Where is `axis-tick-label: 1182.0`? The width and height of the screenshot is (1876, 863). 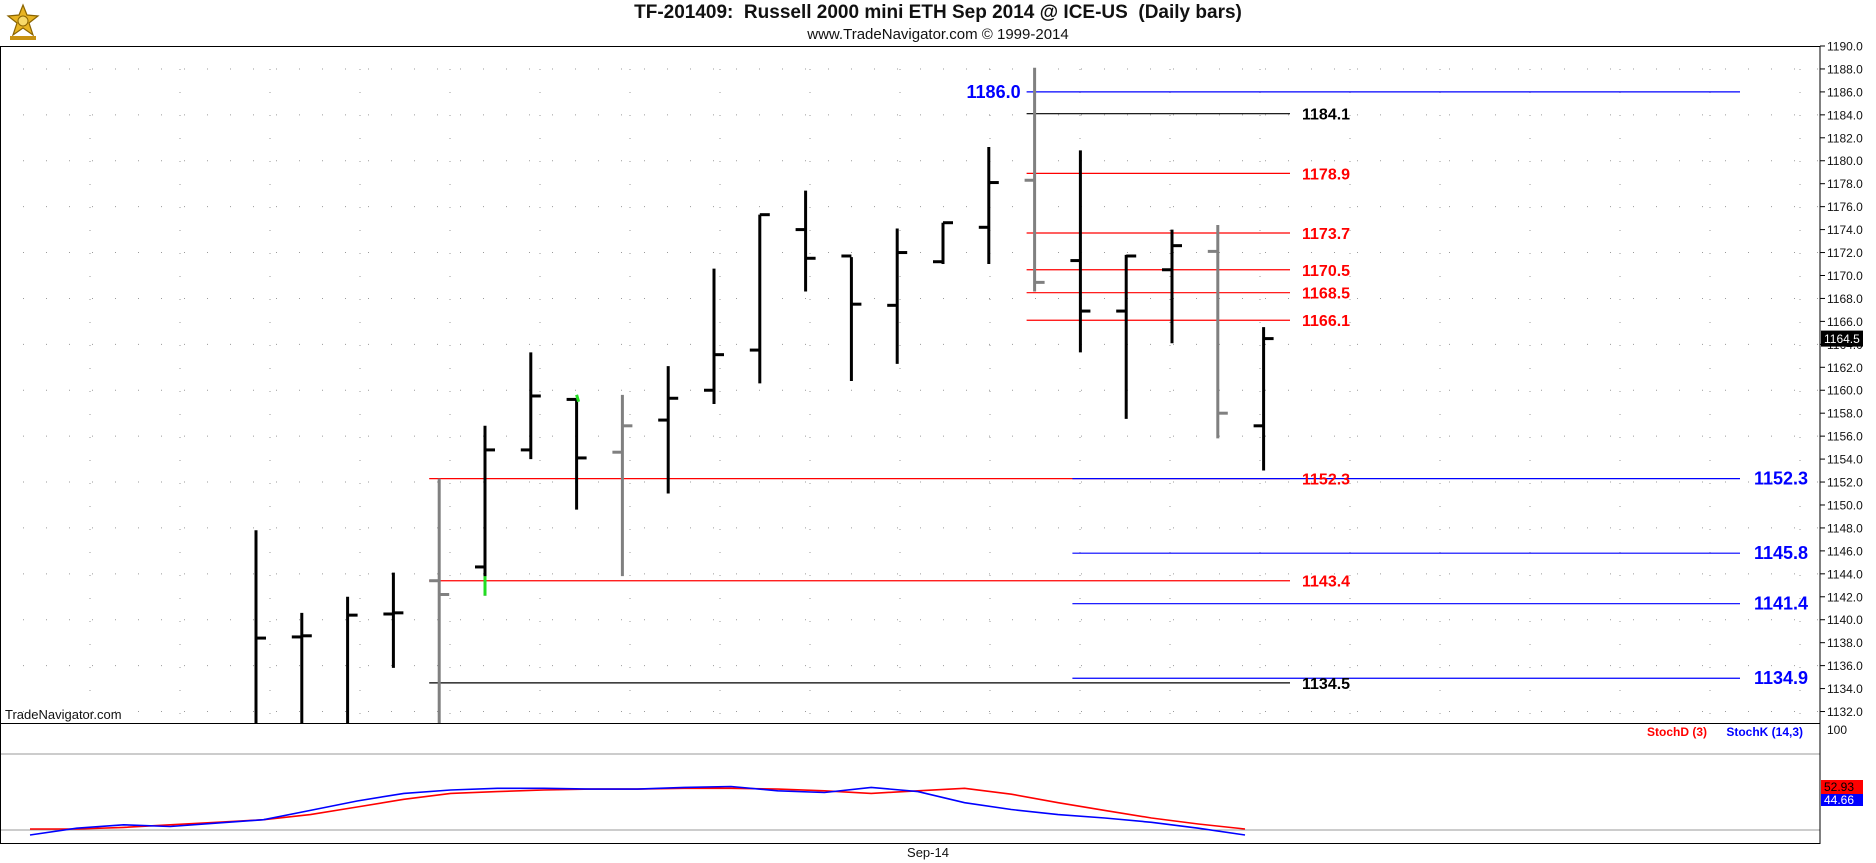 axis-tick-label: 1182.0 is located at coordinates (1845, 138).